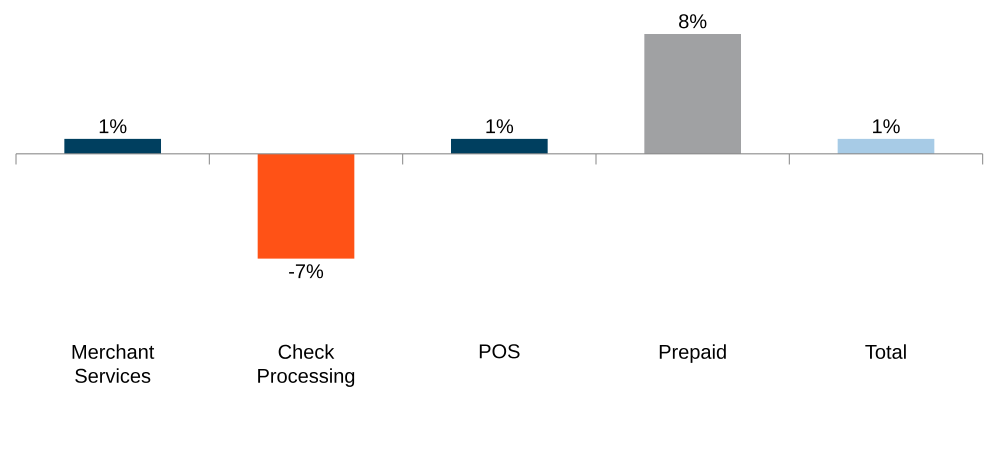 The width and height of the screenshot is (990, 464). What do you see at coordinates (306, 365) in the screenshot?
I see `x-tick-label: Check Processing` at bounding box center [306, 365].